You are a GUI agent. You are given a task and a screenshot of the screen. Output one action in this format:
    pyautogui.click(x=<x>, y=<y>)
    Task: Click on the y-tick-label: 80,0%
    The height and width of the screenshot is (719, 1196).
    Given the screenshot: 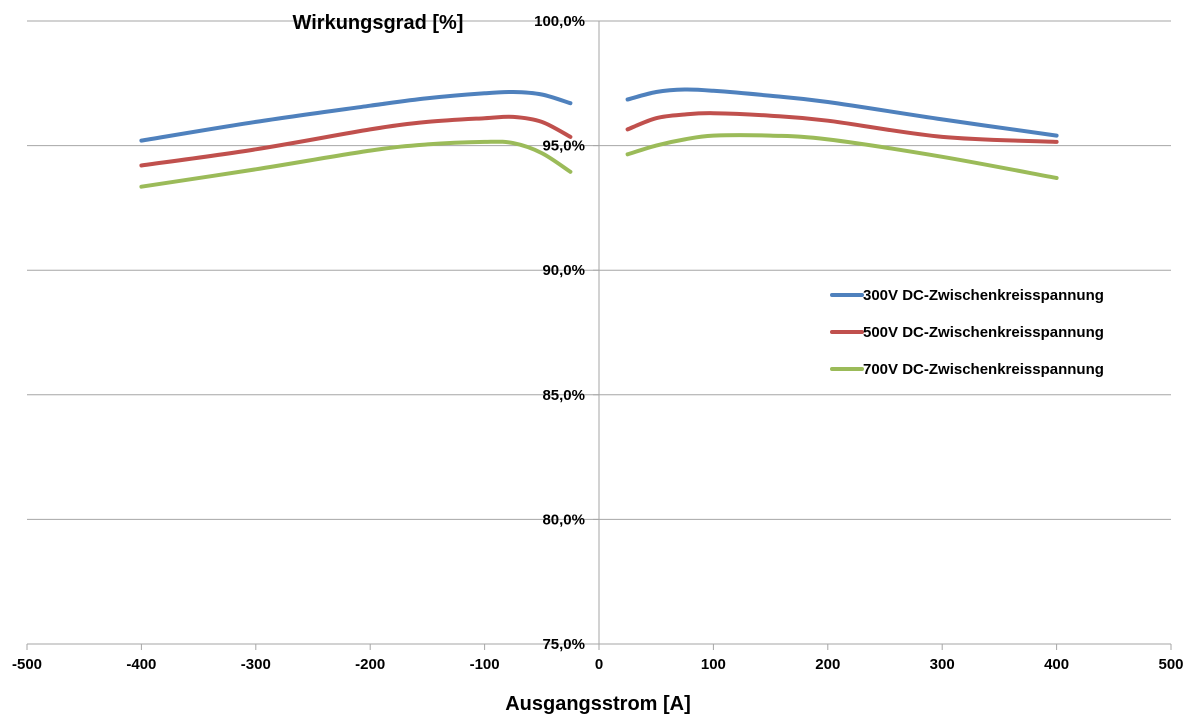 What is the action you would take?
    pyautogui.click(x=563, y=519)
    